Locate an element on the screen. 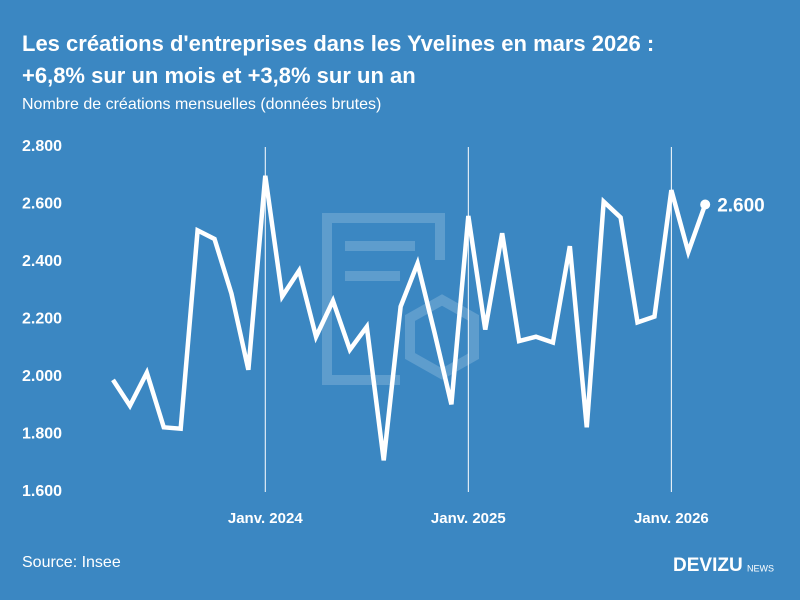 This screenshot has width=800, height=600. x-tick-label: Janv. 2026 is located at coordinates (671, 518).